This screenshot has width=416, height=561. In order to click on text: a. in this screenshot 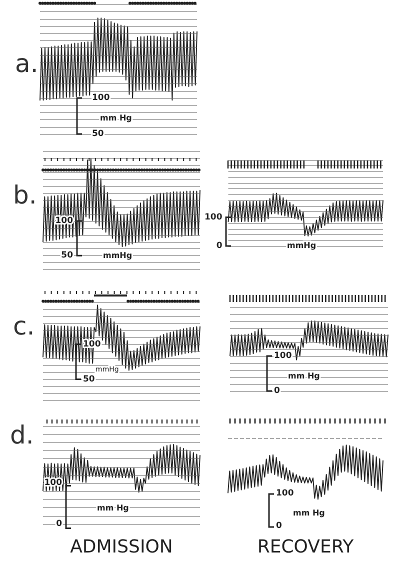, I will do `click(26, 63)`.